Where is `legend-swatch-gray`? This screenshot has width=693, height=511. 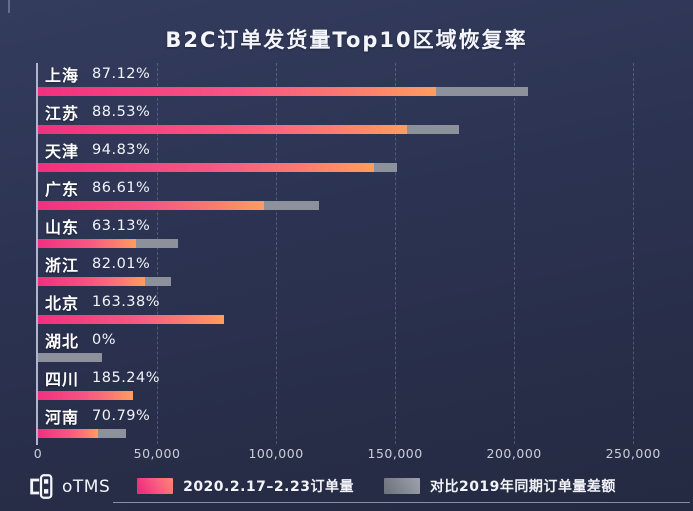 legend-swatch-gray is located at coordinates (401, 486).